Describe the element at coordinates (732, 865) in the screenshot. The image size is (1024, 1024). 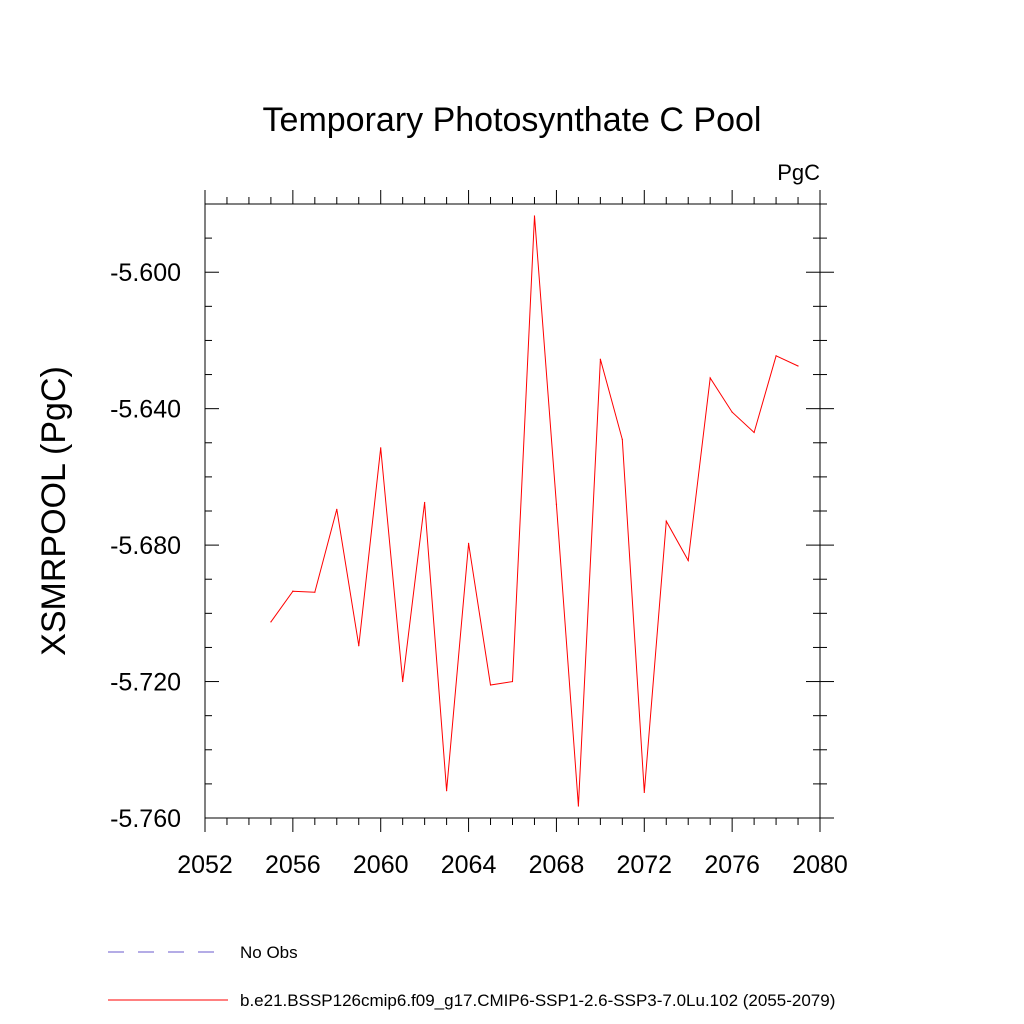
I see `x-tick-label: 2076` at that location.